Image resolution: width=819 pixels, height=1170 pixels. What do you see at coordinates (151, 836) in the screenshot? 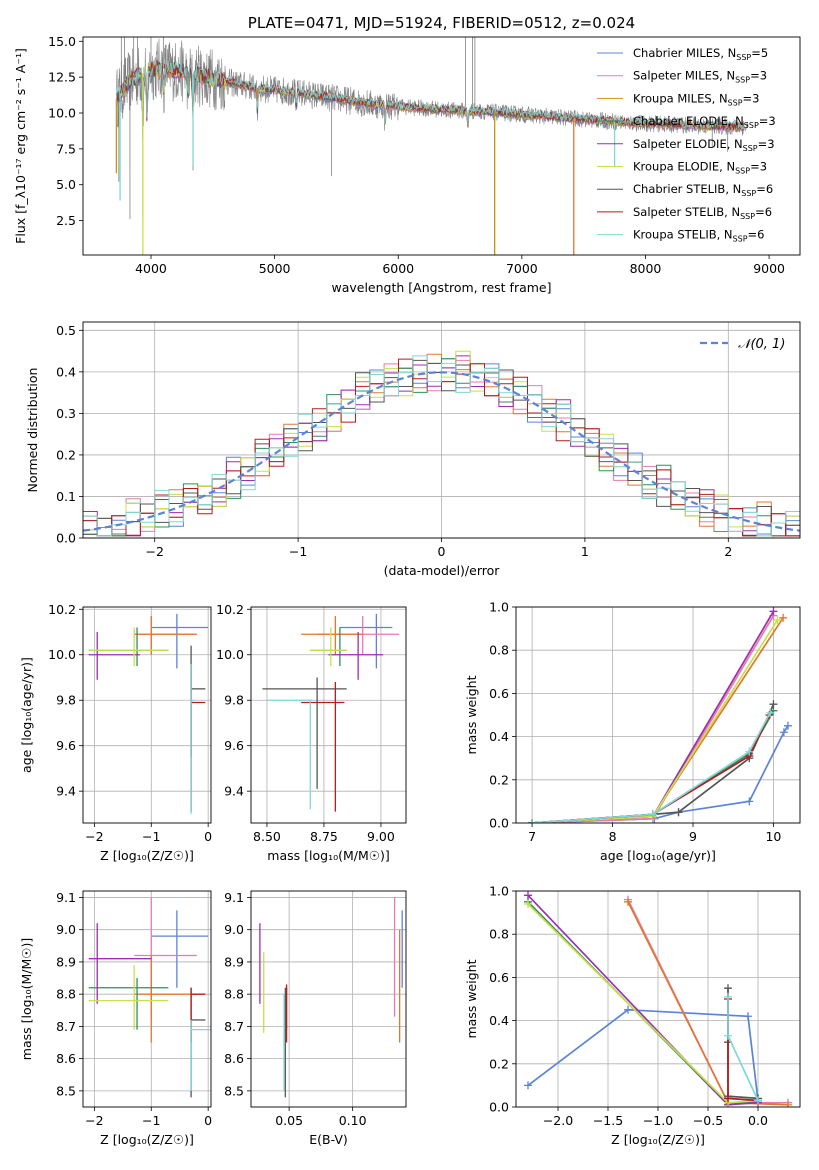
I see `age-vs-z-xtick-label: −1` at bounding box center [151, 836].